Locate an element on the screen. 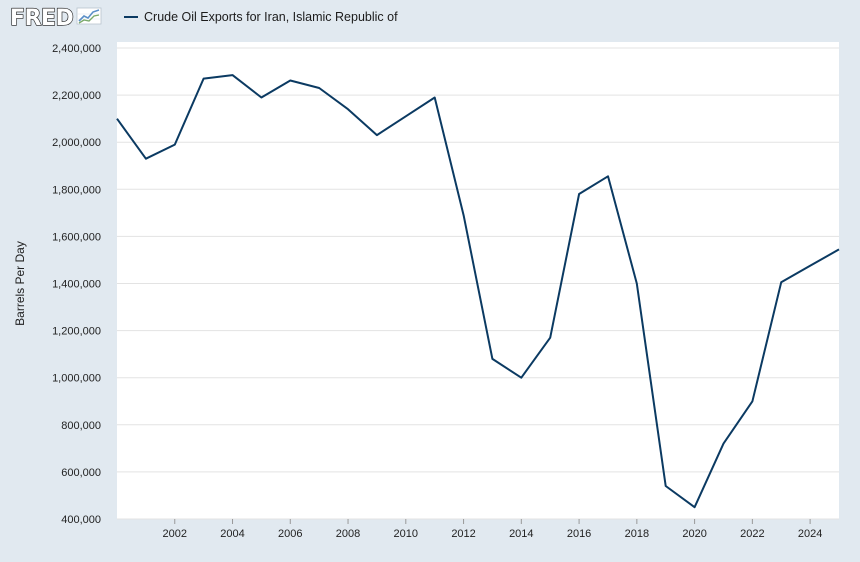 The width and height of the screenshot is (860, 562). x-tick-label: 2016 is located at coordinates (579, 534).